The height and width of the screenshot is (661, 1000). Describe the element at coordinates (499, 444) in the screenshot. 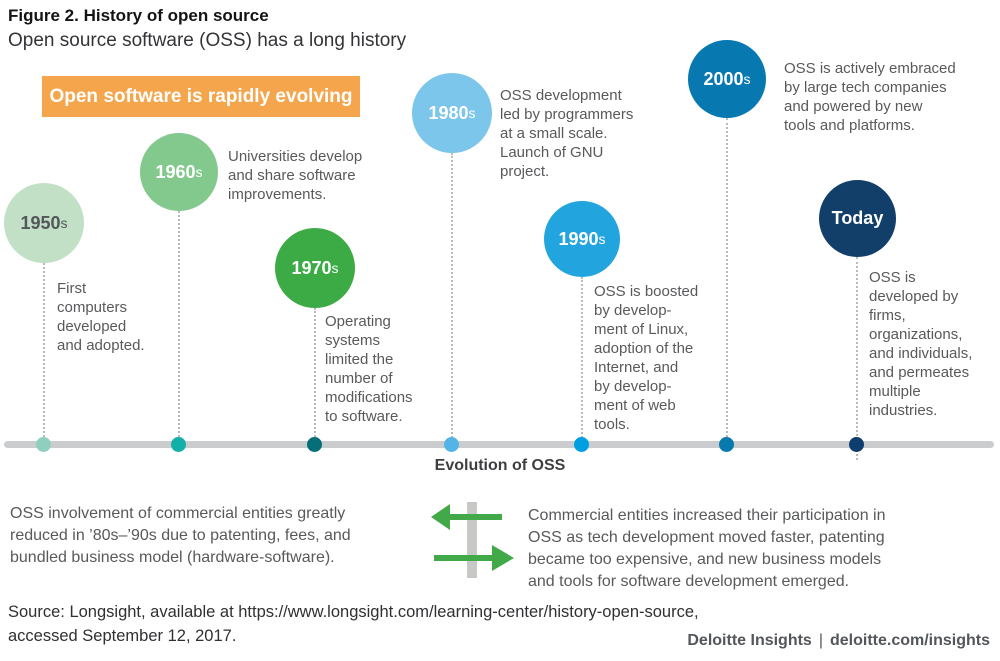

I see `timeline-axis` at that location.